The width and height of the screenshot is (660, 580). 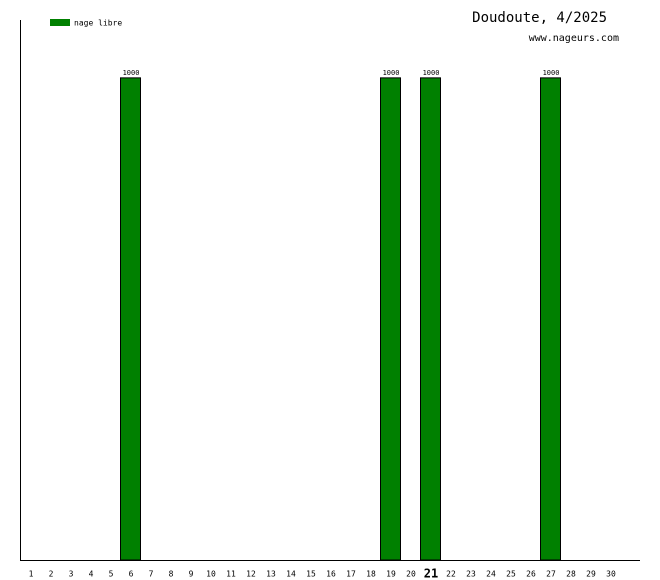 I want to click on x-tick-label: 13, so click(x=271, y=574).